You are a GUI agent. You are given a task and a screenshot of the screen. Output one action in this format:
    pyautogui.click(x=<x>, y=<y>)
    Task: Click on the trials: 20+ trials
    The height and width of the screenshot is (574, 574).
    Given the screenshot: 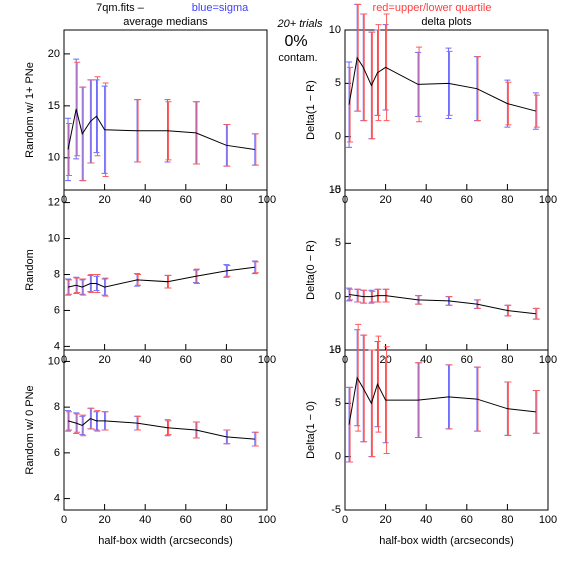 What is the action you would take?
    pyautogui.click(x=300, y=24)
    